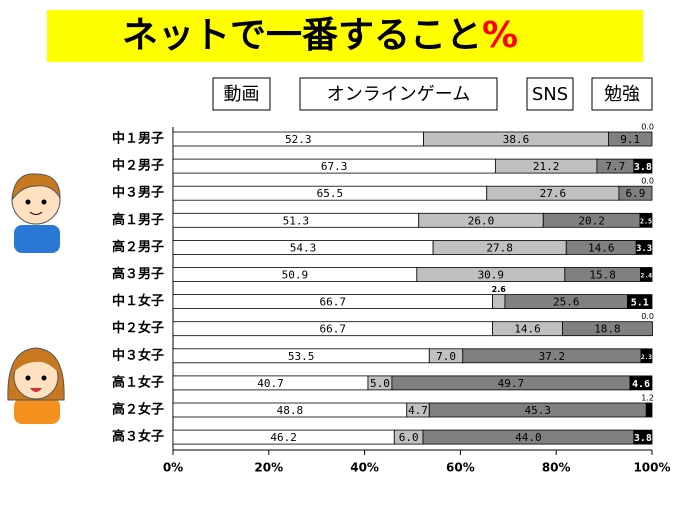  Describe the element at coordinates (602, 275) in the screenshot. I see `value-label: 15.8` at that location.